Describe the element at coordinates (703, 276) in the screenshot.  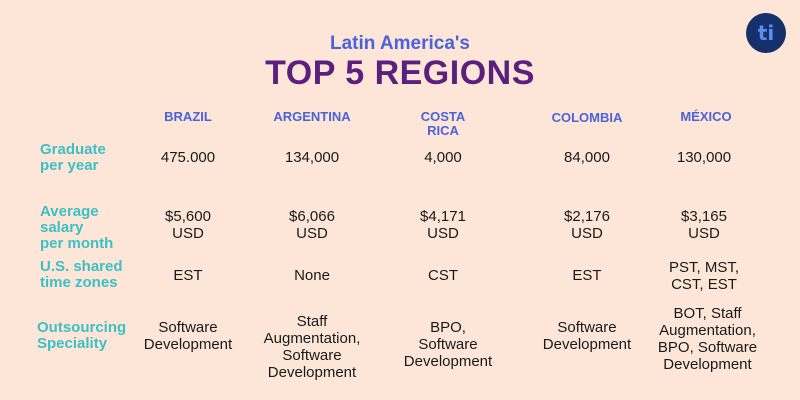
I see `cell-timezone-mexico: PST, MST, CST, EST` at that location.